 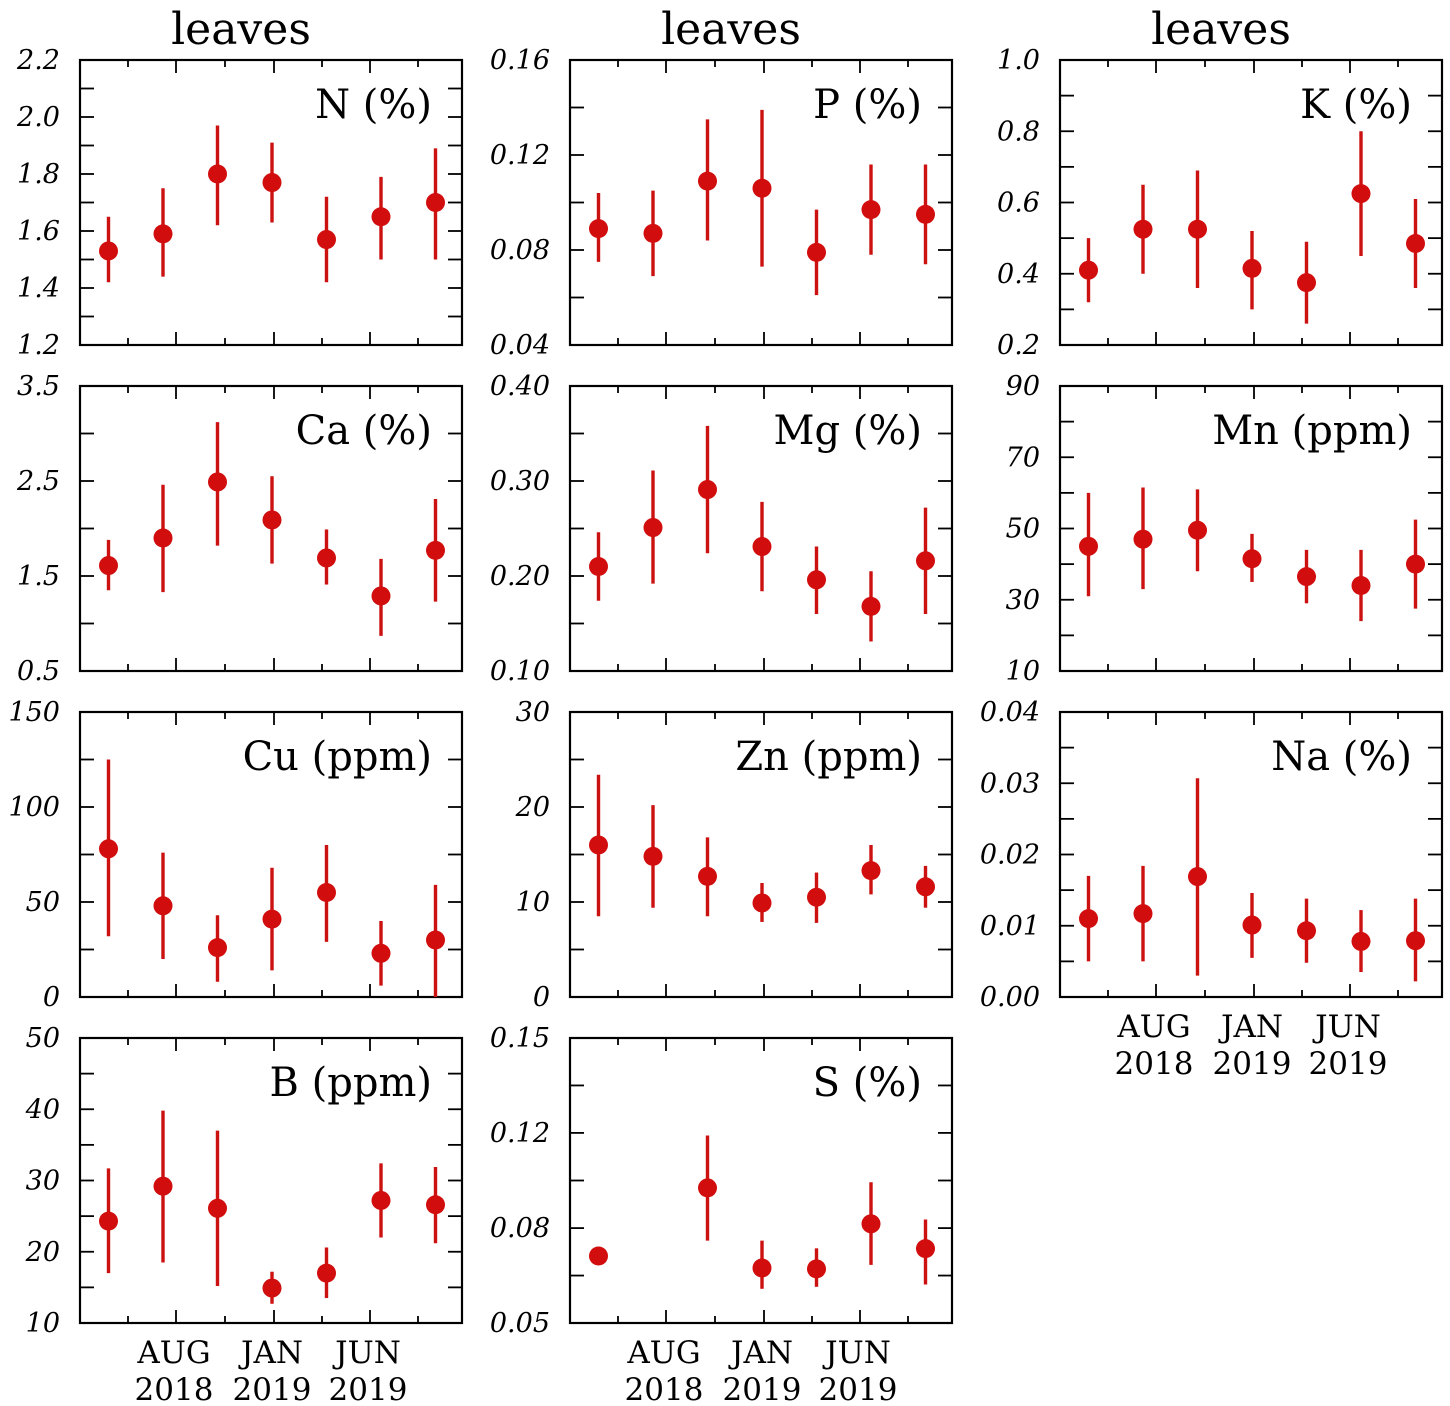 What do you see at coordinates (38, 386) in the screenshot?
I see `y-tick-label: 3.5` at bounding box center [38, 386].